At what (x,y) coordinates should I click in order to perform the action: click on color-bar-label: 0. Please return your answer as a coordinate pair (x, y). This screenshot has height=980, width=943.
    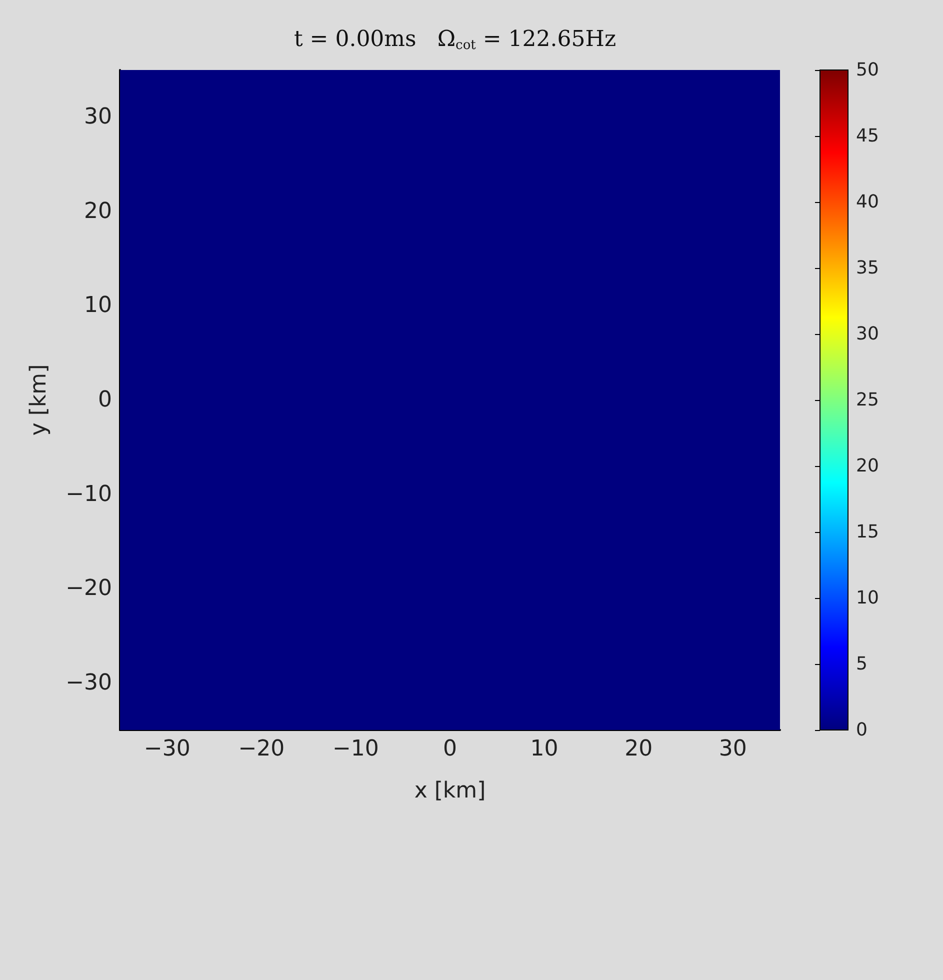
    Looking at the image, I should click on (862, 730).